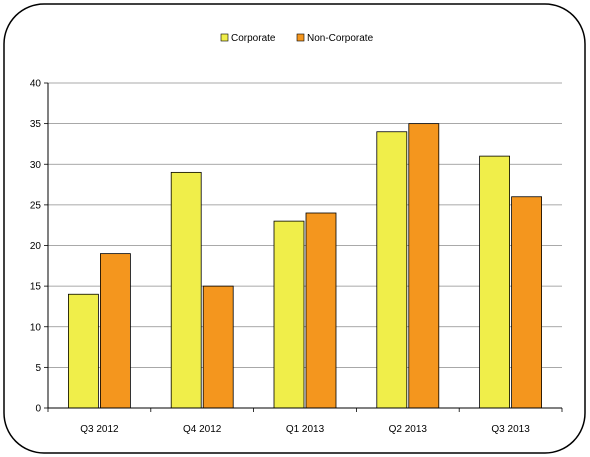 The width and height of the screenshot is (590, 457). Describe the element at coordinates (99, 429) in the screenshot. I see `x-tick-label-q3-2012: Q3 2012` at that location.